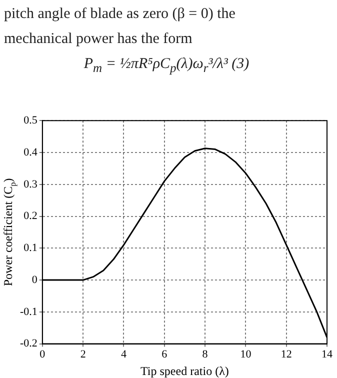  I want to click on x-tick-label: 12, so click(286, 354).